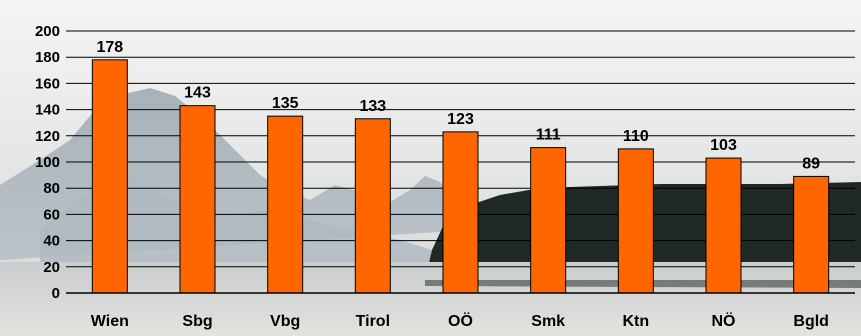  I want to click on data-label: 133, so click(372, 106).